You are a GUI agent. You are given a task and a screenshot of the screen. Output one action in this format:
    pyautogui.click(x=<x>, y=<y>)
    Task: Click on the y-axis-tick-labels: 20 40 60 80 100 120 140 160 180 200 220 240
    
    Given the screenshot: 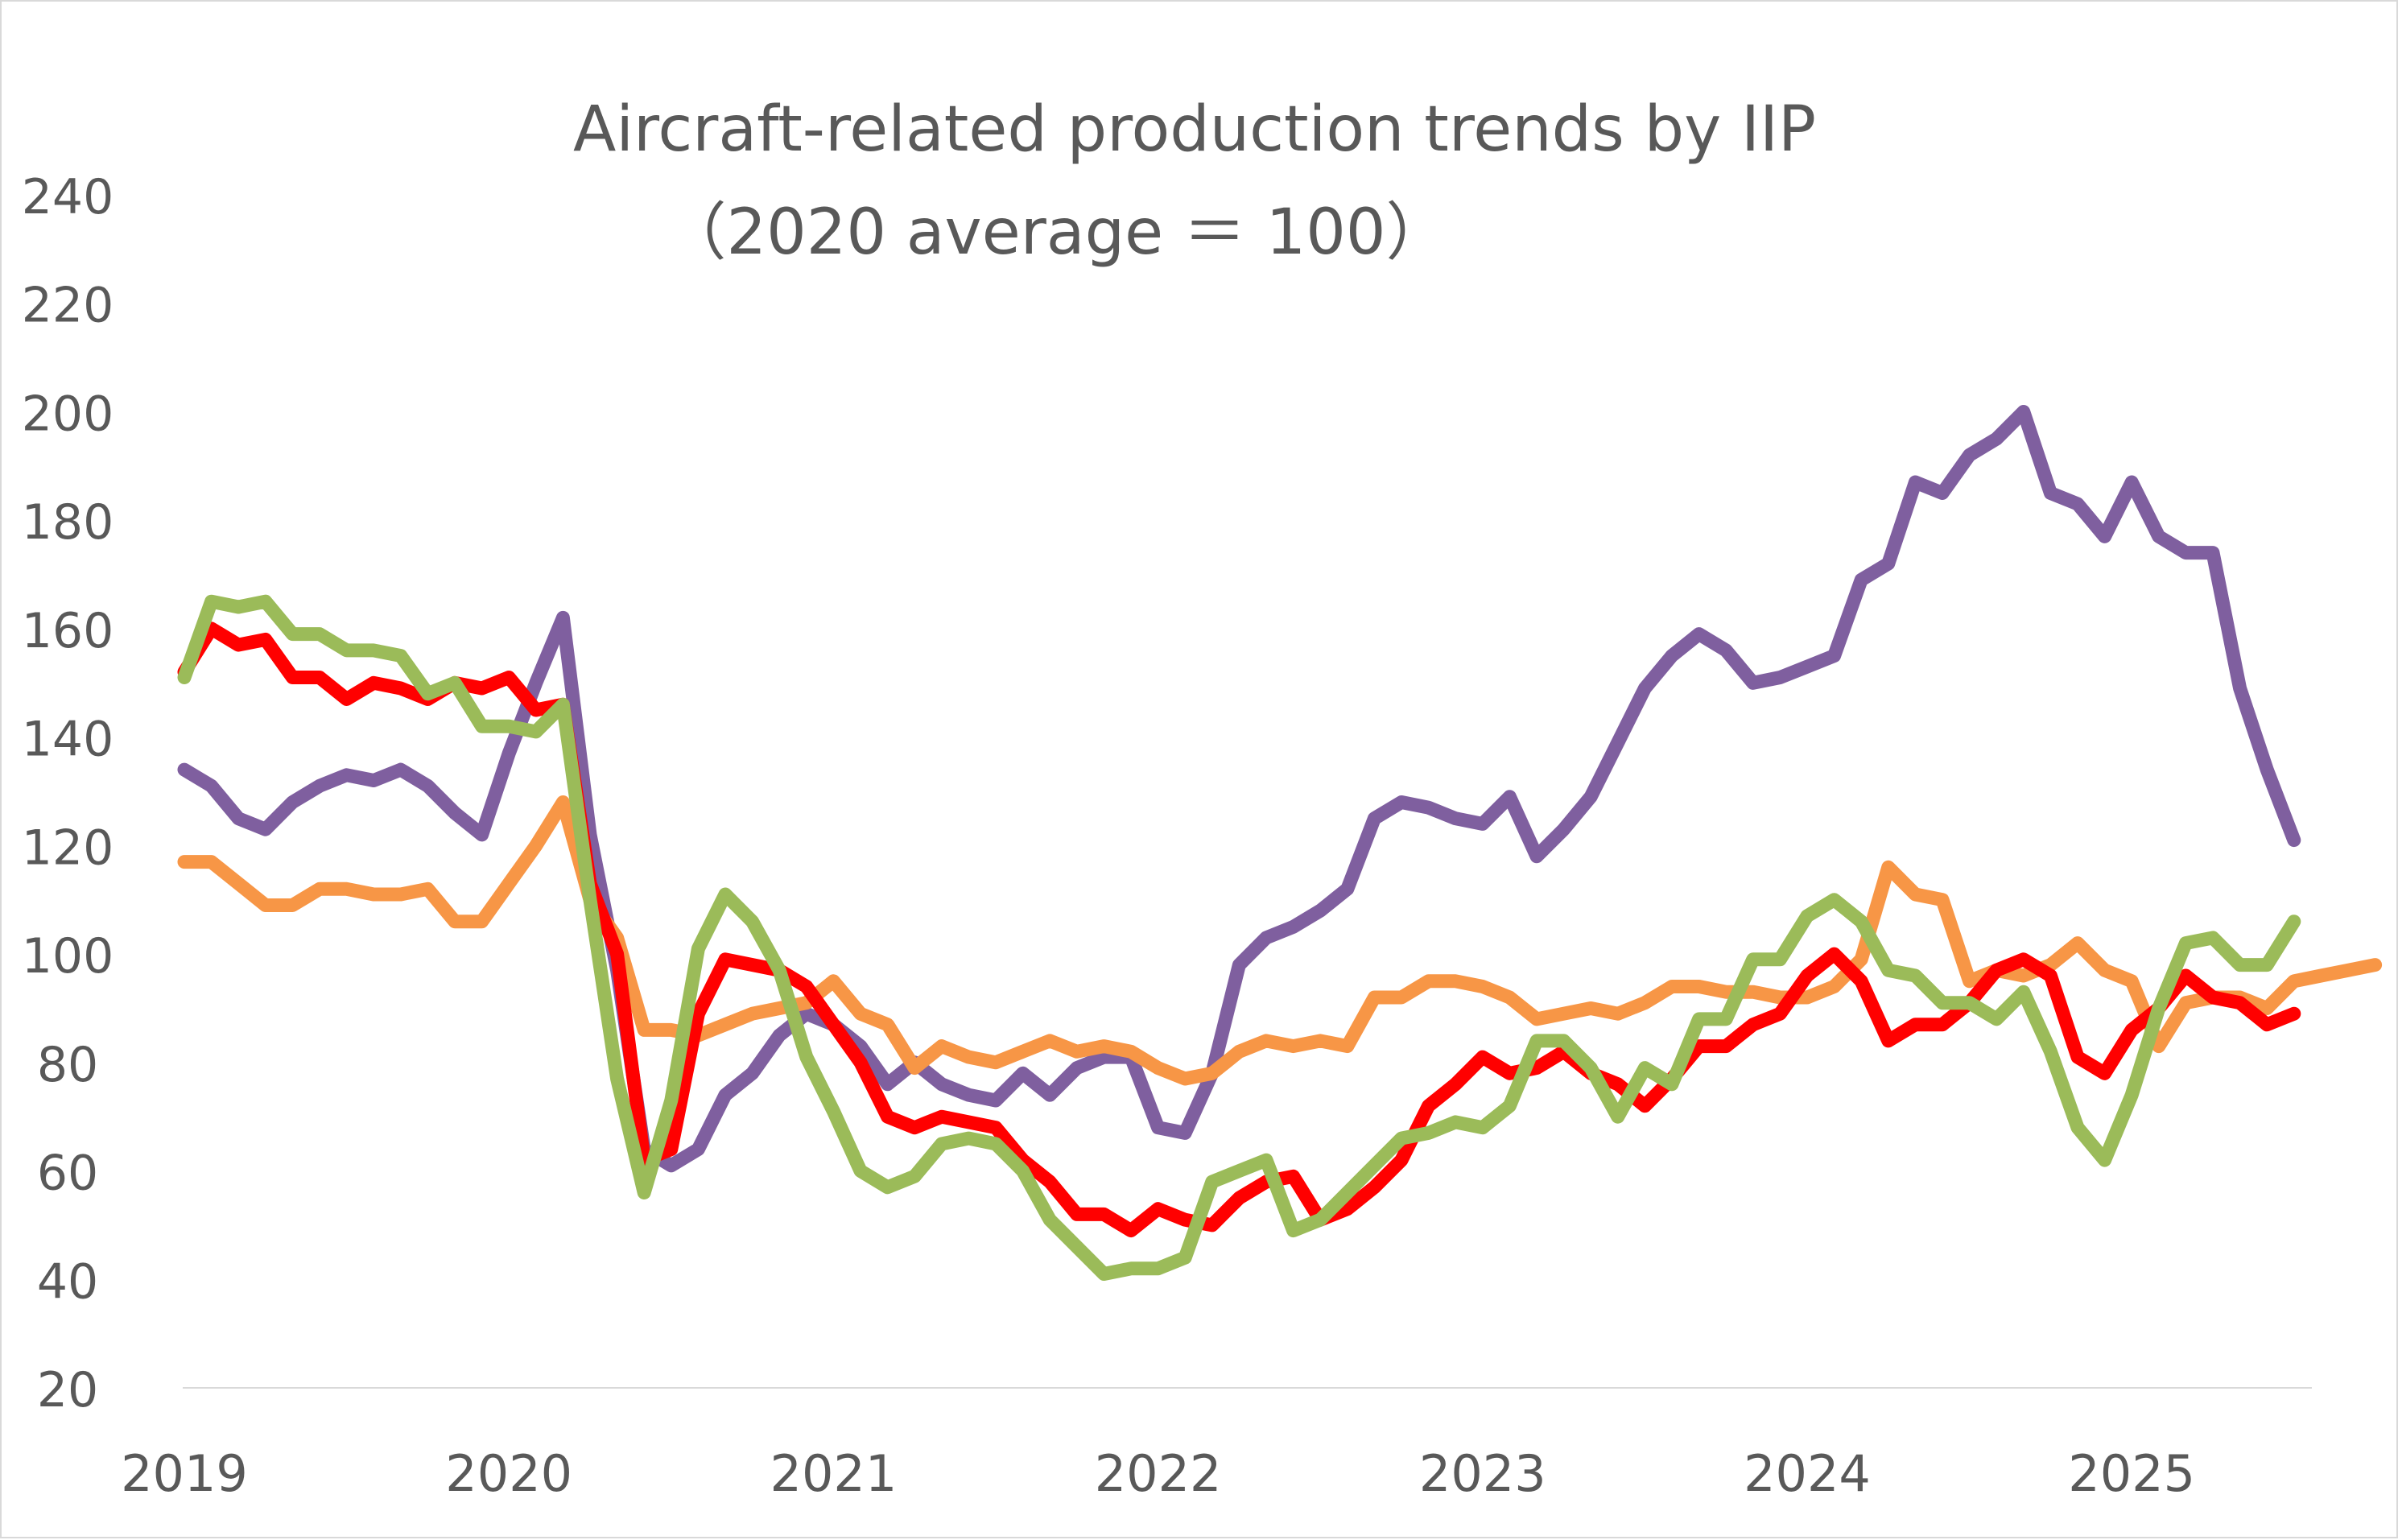 What is the action you would take?
    pyautogui.click(x=68, y=794)
    